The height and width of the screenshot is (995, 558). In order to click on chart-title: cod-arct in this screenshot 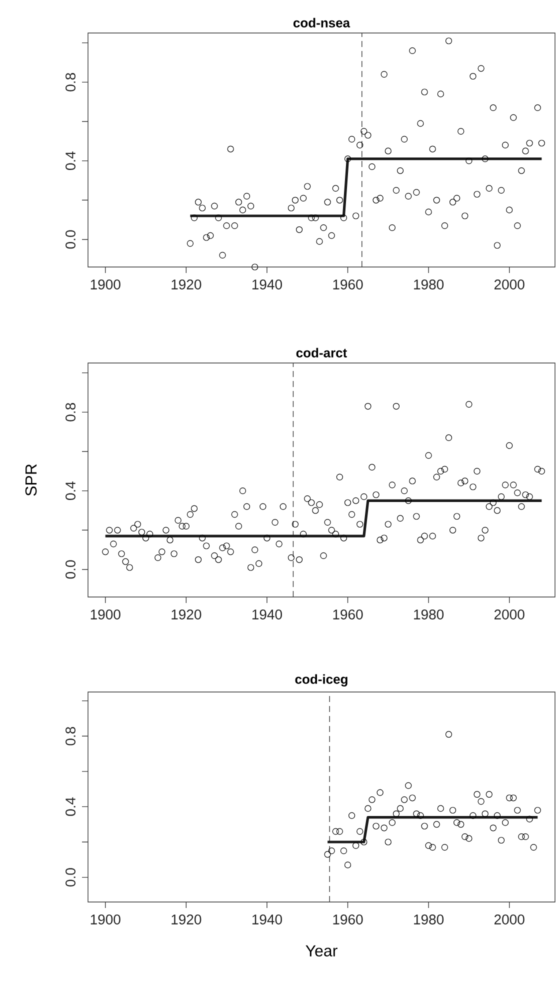, I will do `click(321, 353)`.